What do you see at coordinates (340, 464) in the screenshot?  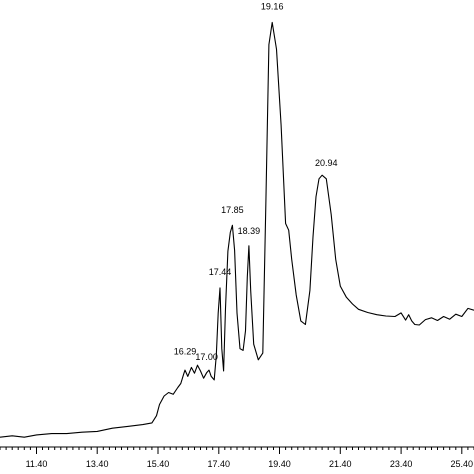 I see `x-tick-label: 21.40` at bounding box center [340, 464].